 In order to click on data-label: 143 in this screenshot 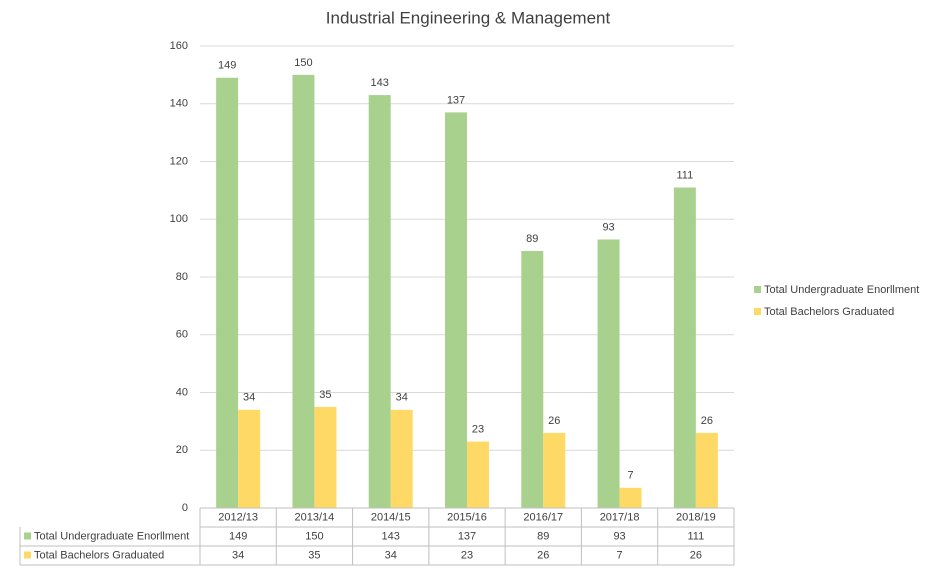, I will do `click(380, 83)`.